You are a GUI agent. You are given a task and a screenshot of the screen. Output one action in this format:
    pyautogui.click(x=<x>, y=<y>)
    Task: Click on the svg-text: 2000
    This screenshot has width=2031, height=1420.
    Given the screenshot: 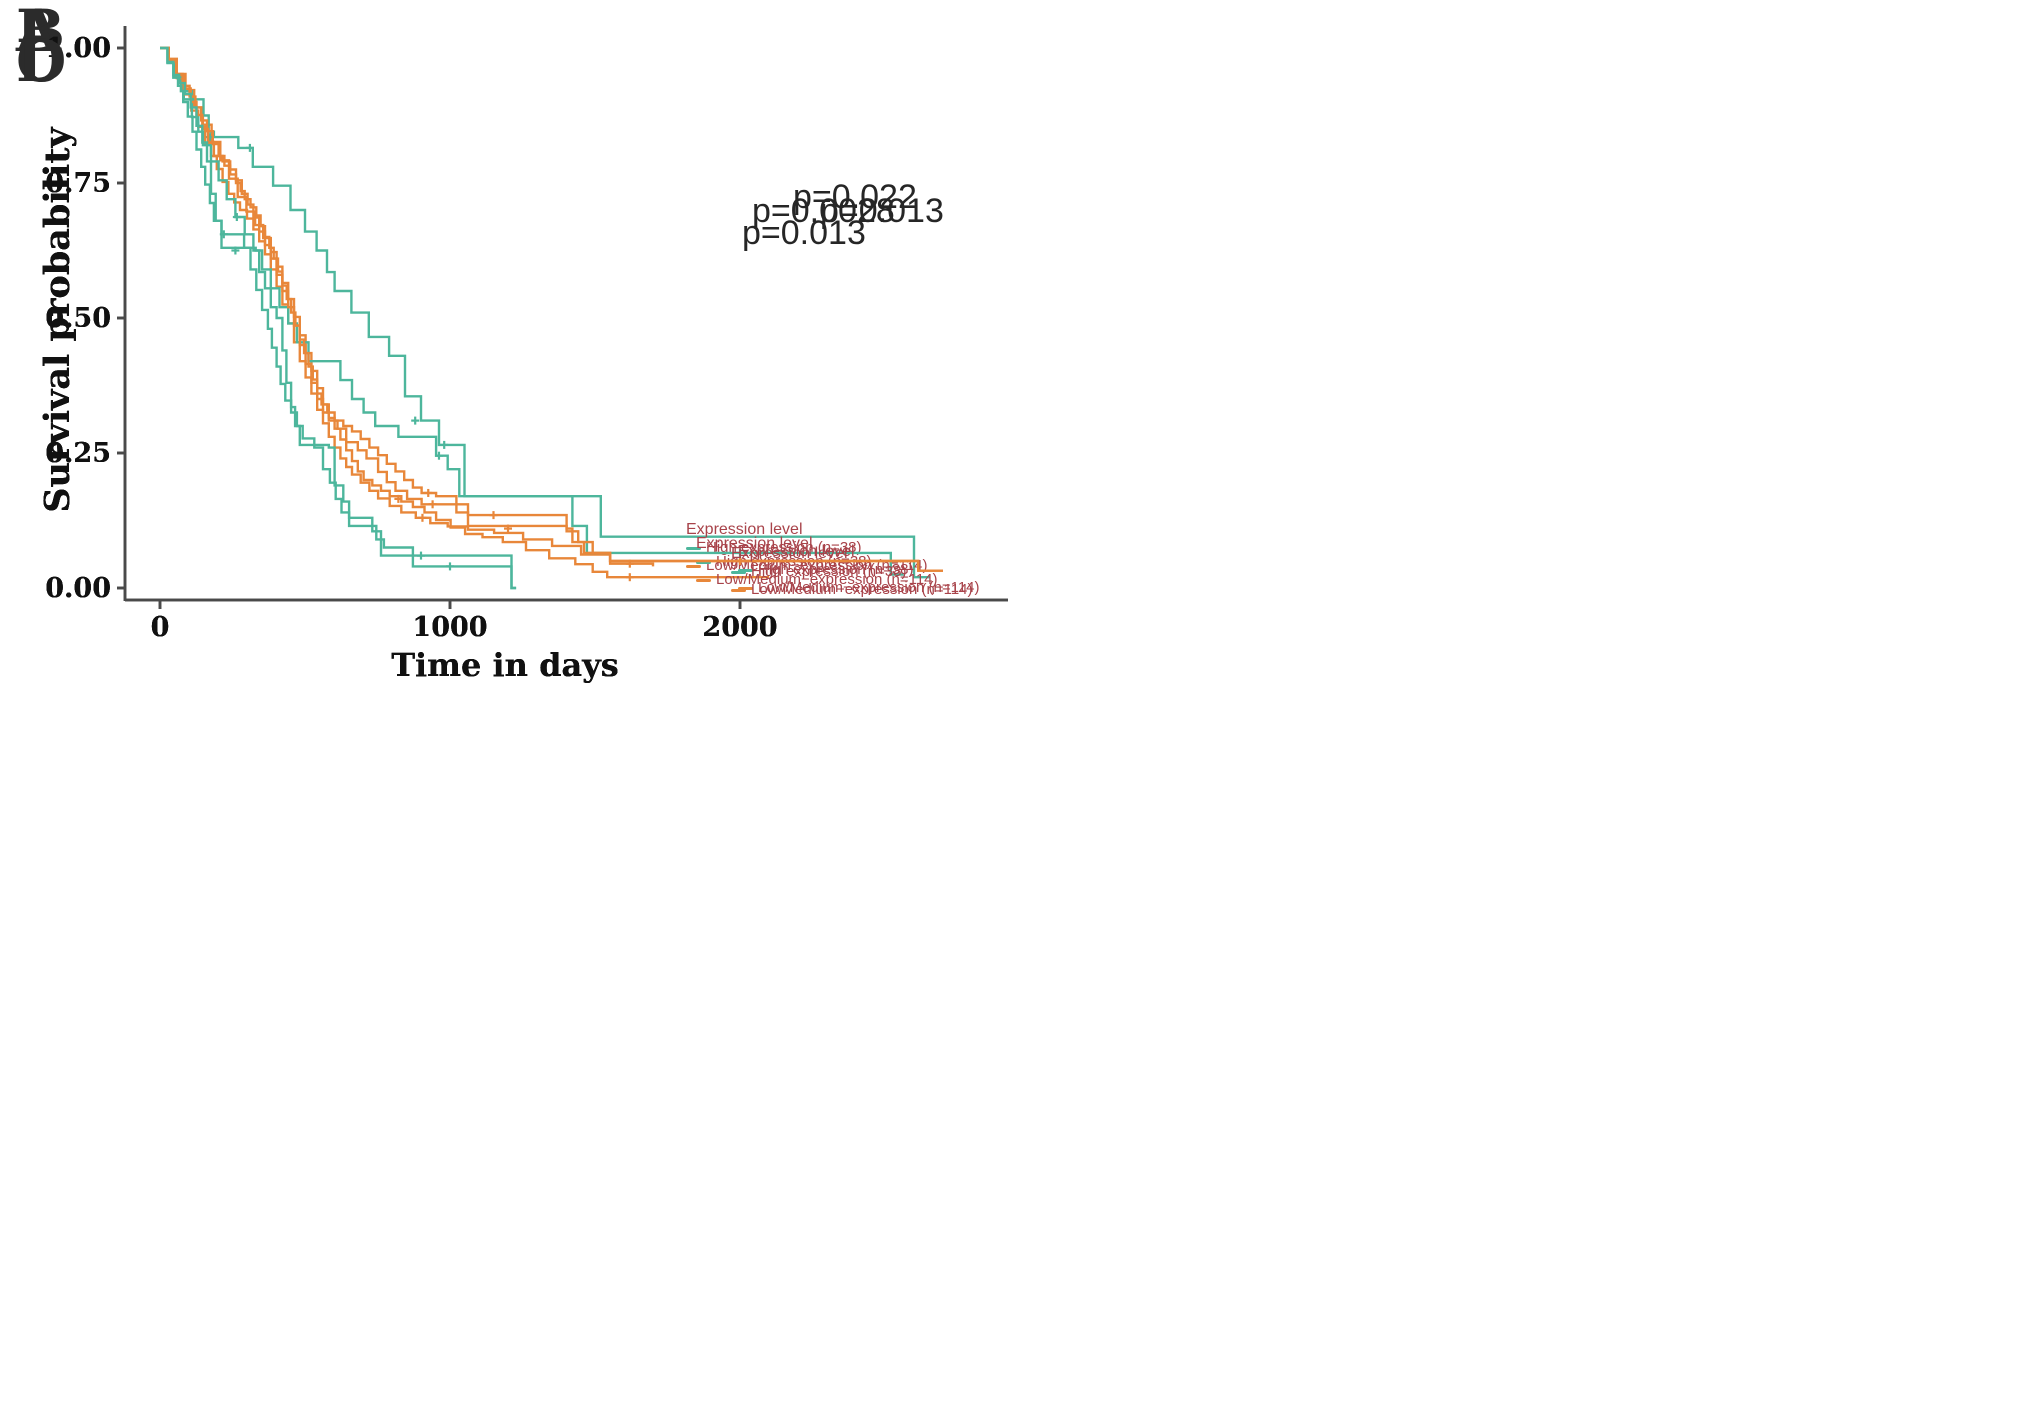 What is the action you would take?
    pyautogui.click(x=739, y=627)
    